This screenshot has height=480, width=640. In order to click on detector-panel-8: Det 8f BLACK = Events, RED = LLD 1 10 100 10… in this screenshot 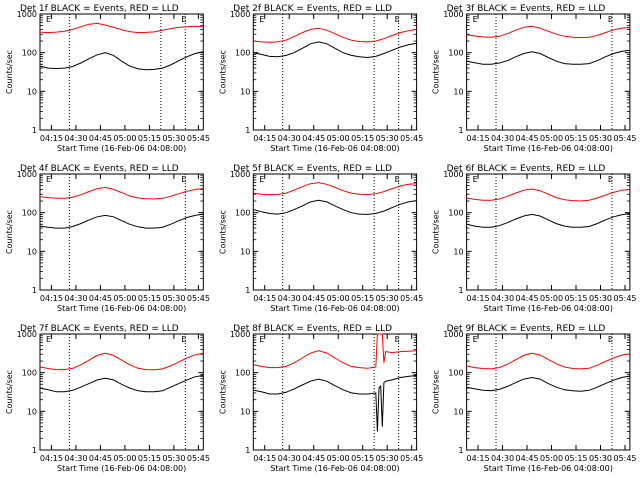, I will do `click(320, 398)`.